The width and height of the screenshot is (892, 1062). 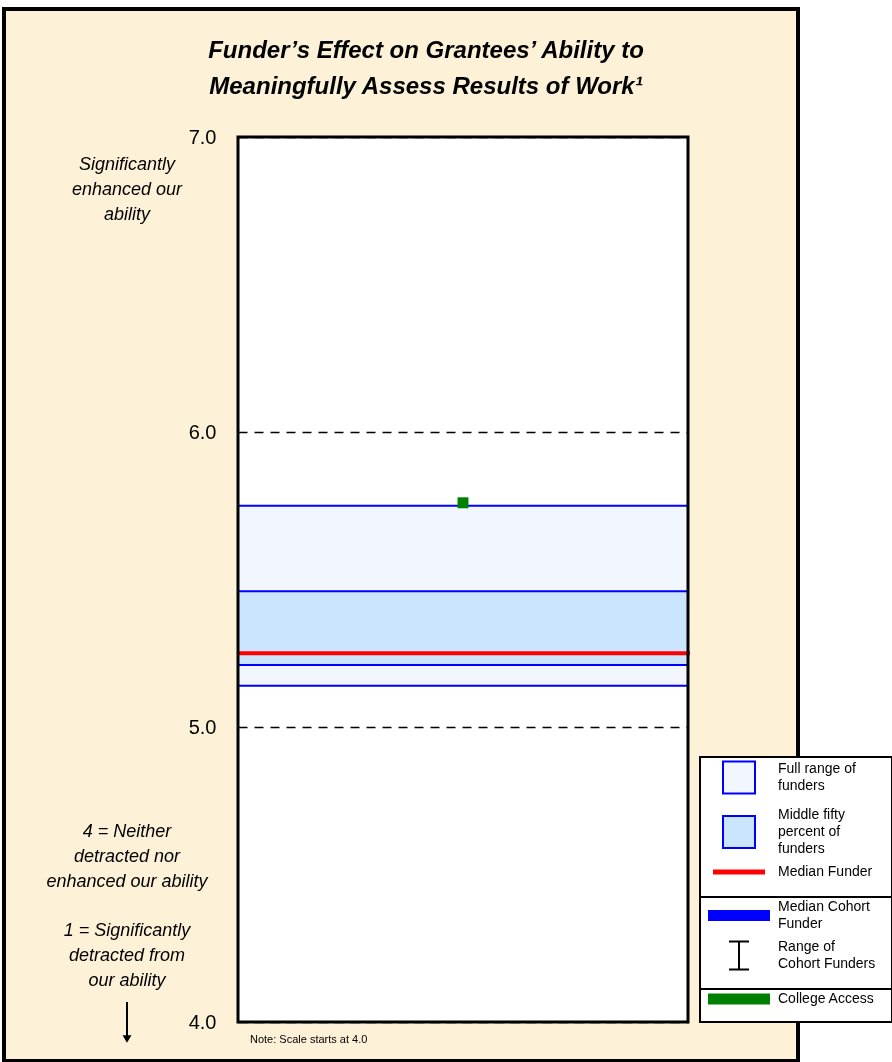 I want to click on legend-label: Median Funder, so click(x=825, y=871).